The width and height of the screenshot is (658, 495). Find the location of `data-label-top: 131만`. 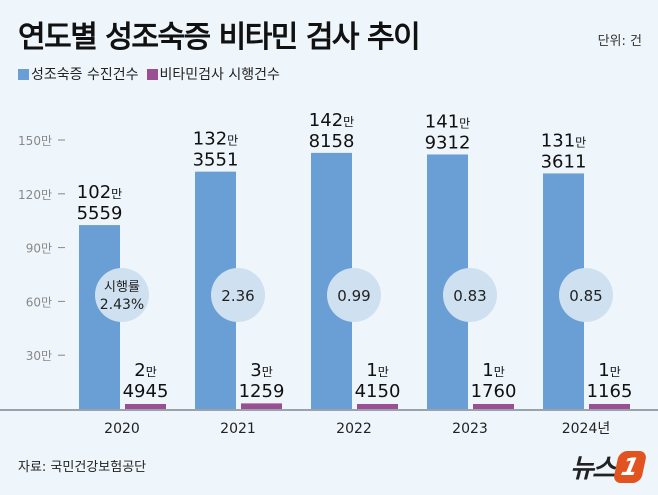

data-label-top: 131만 is located at coordinates (563, 140).